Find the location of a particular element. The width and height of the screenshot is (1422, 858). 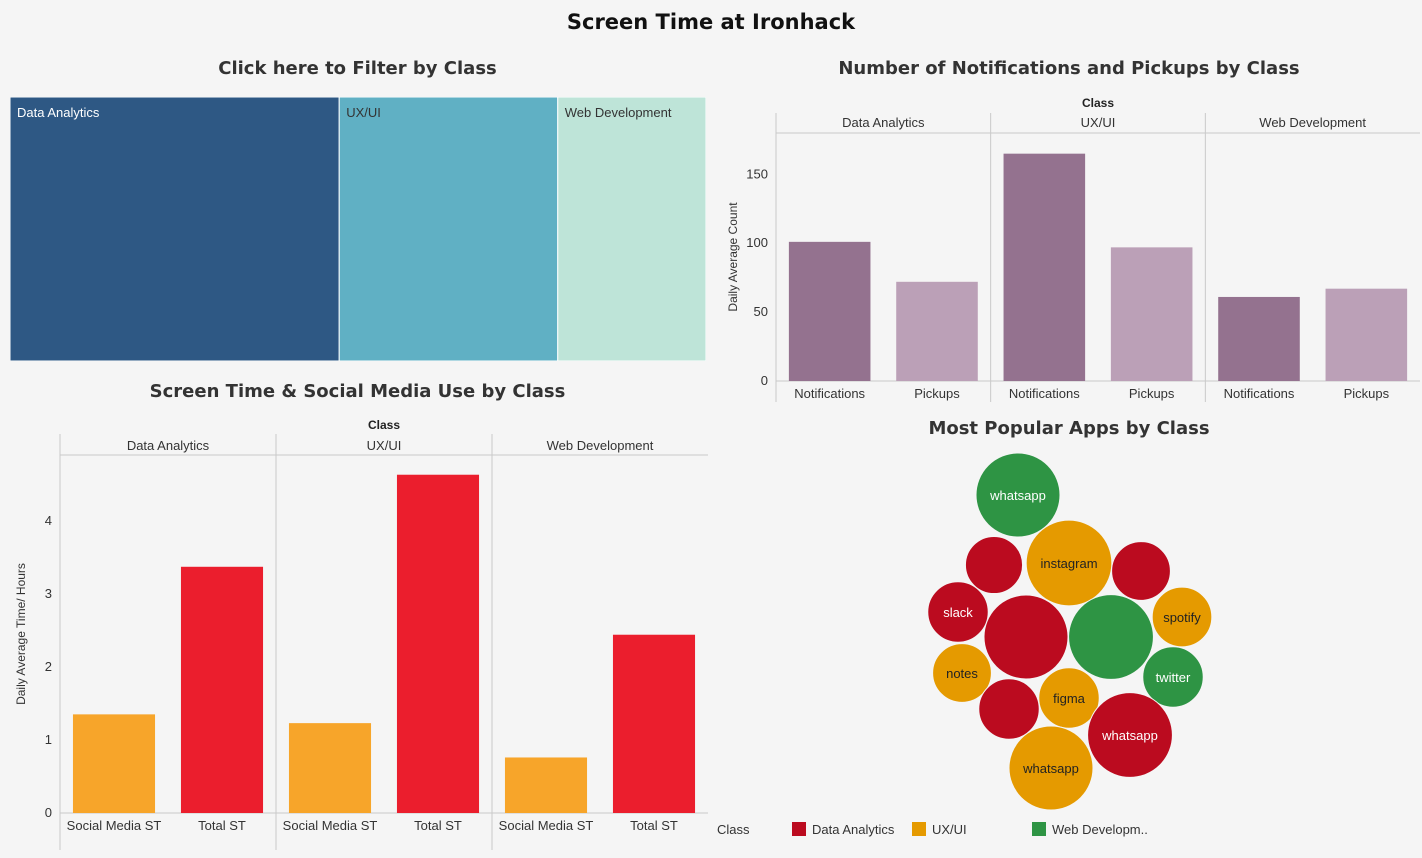

treemap-cell-label: UX/UI is located at coordinates (363, 112).